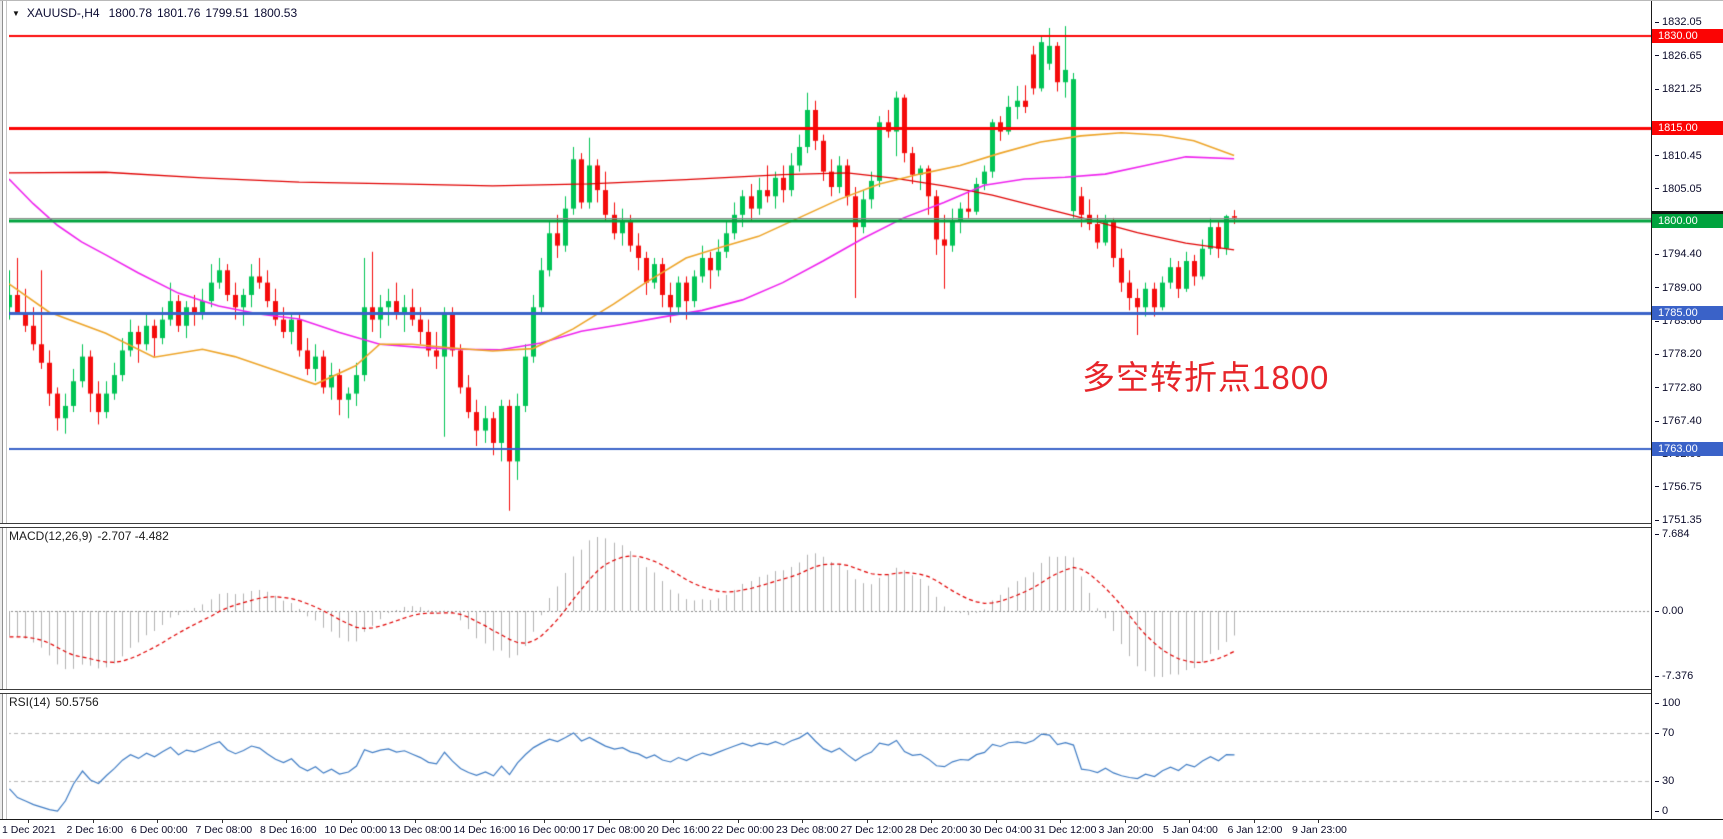 The height and width of the screenshot is (839, 1723). I want to click on time-label: 2 Dec 16:00, so click(95, 830).